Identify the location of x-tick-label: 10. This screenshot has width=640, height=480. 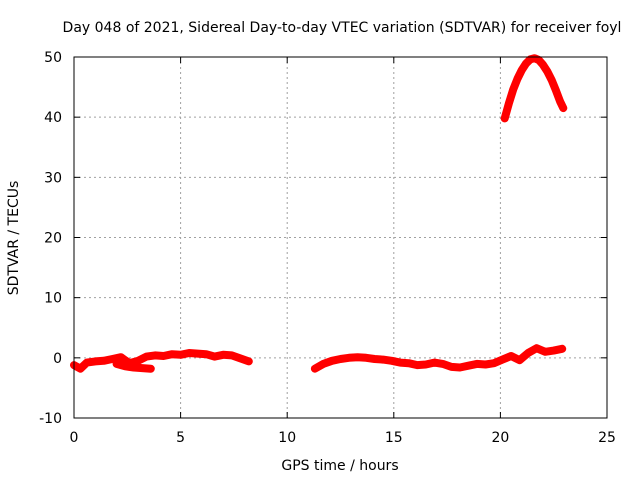
(287, 438).